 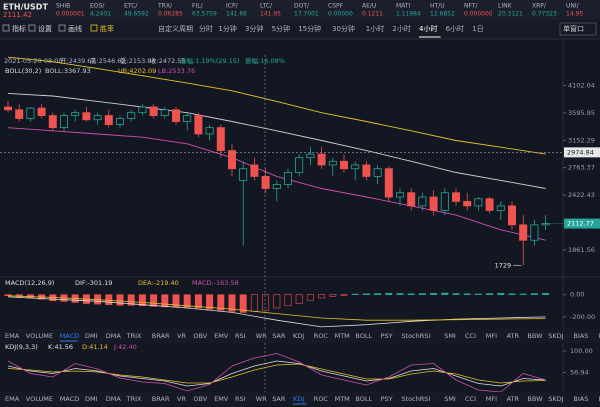 What do you see at coordinates (170, 14) in the screenshot?
I see `ticker-price: 0.06285` at bounding box center [170, 14].